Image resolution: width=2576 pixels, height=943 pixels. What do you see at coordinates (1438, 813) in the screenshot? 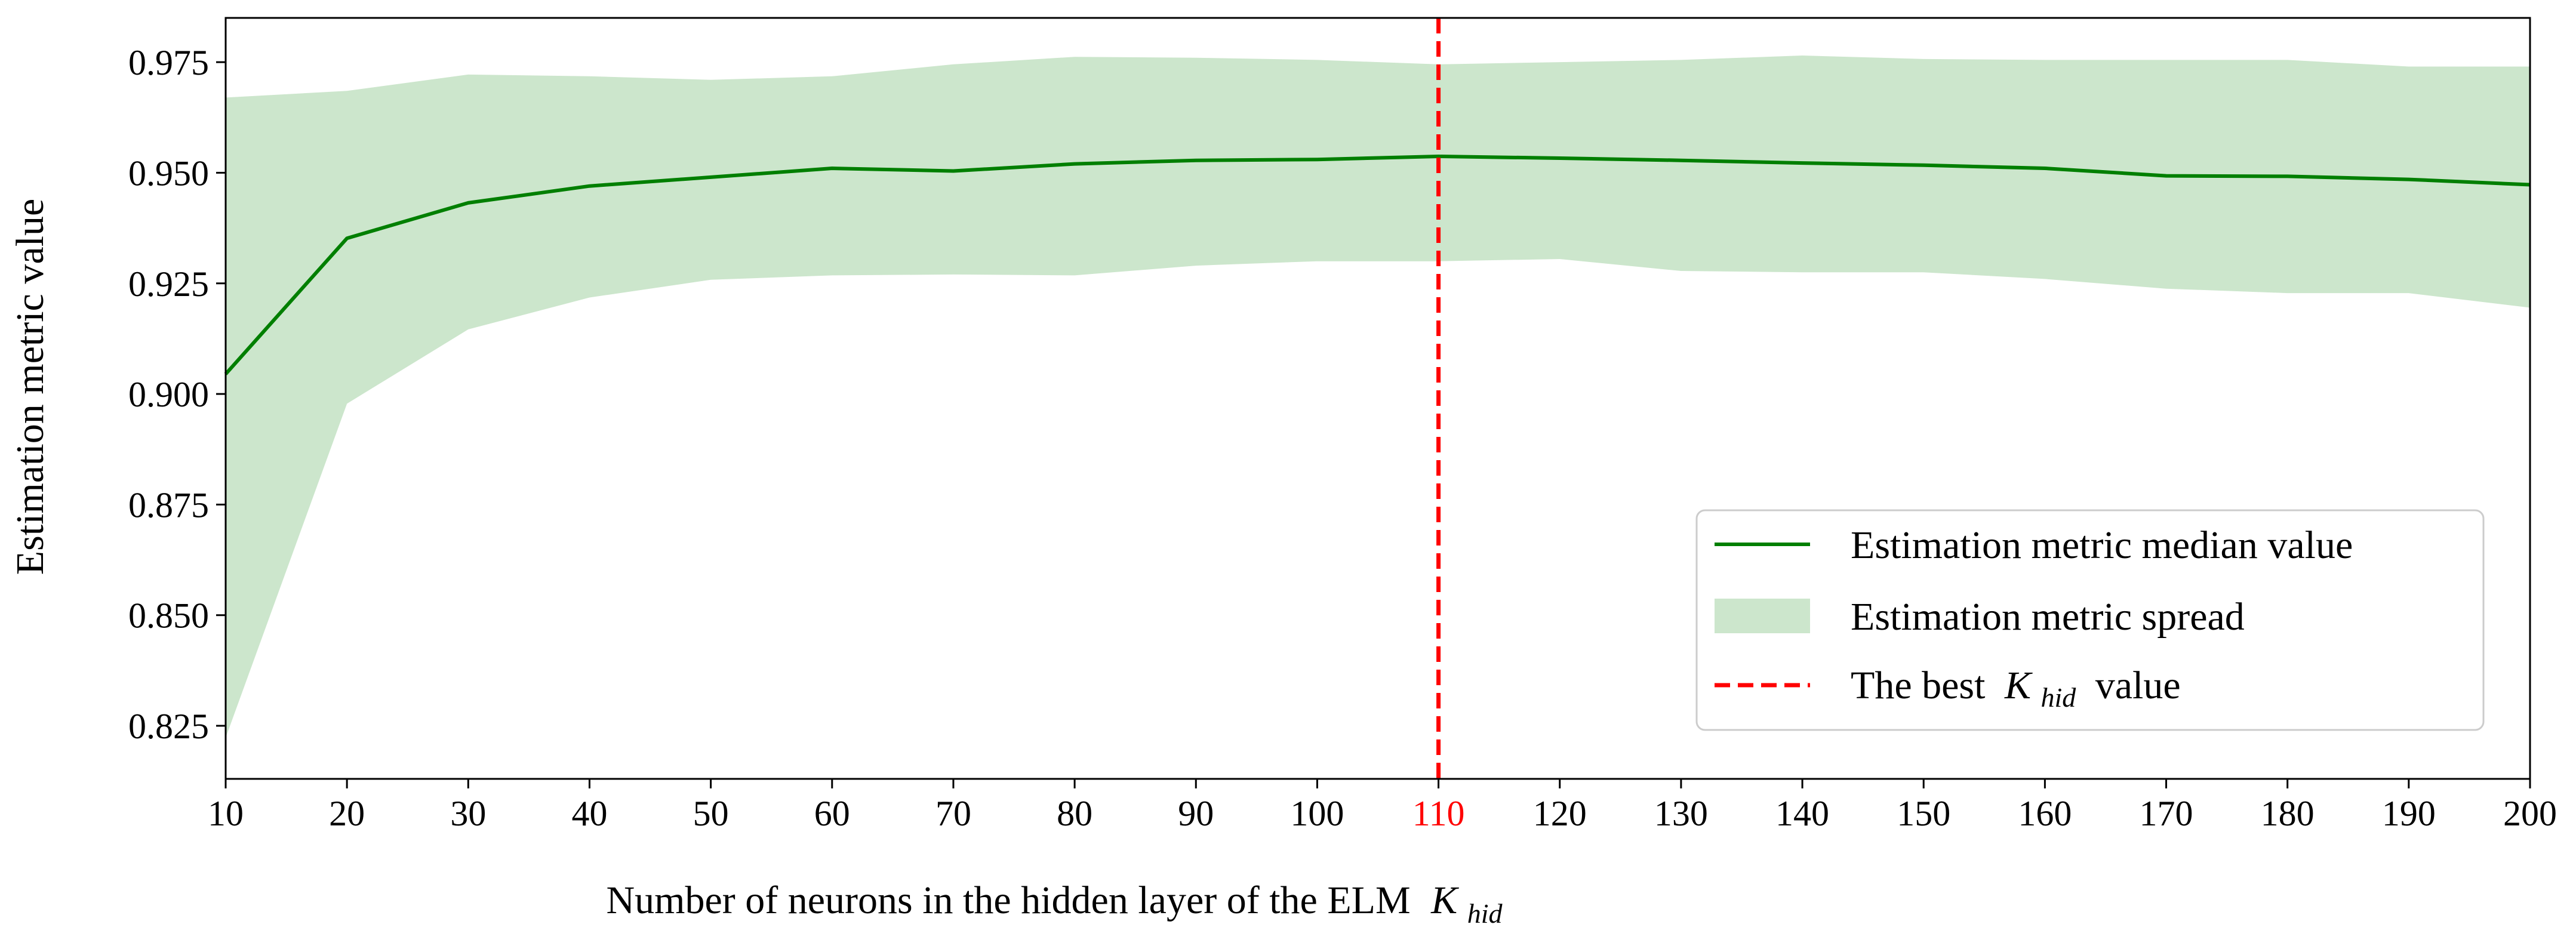
I see `x-tick-label-110: 110` at bounding box center [1438, 813].